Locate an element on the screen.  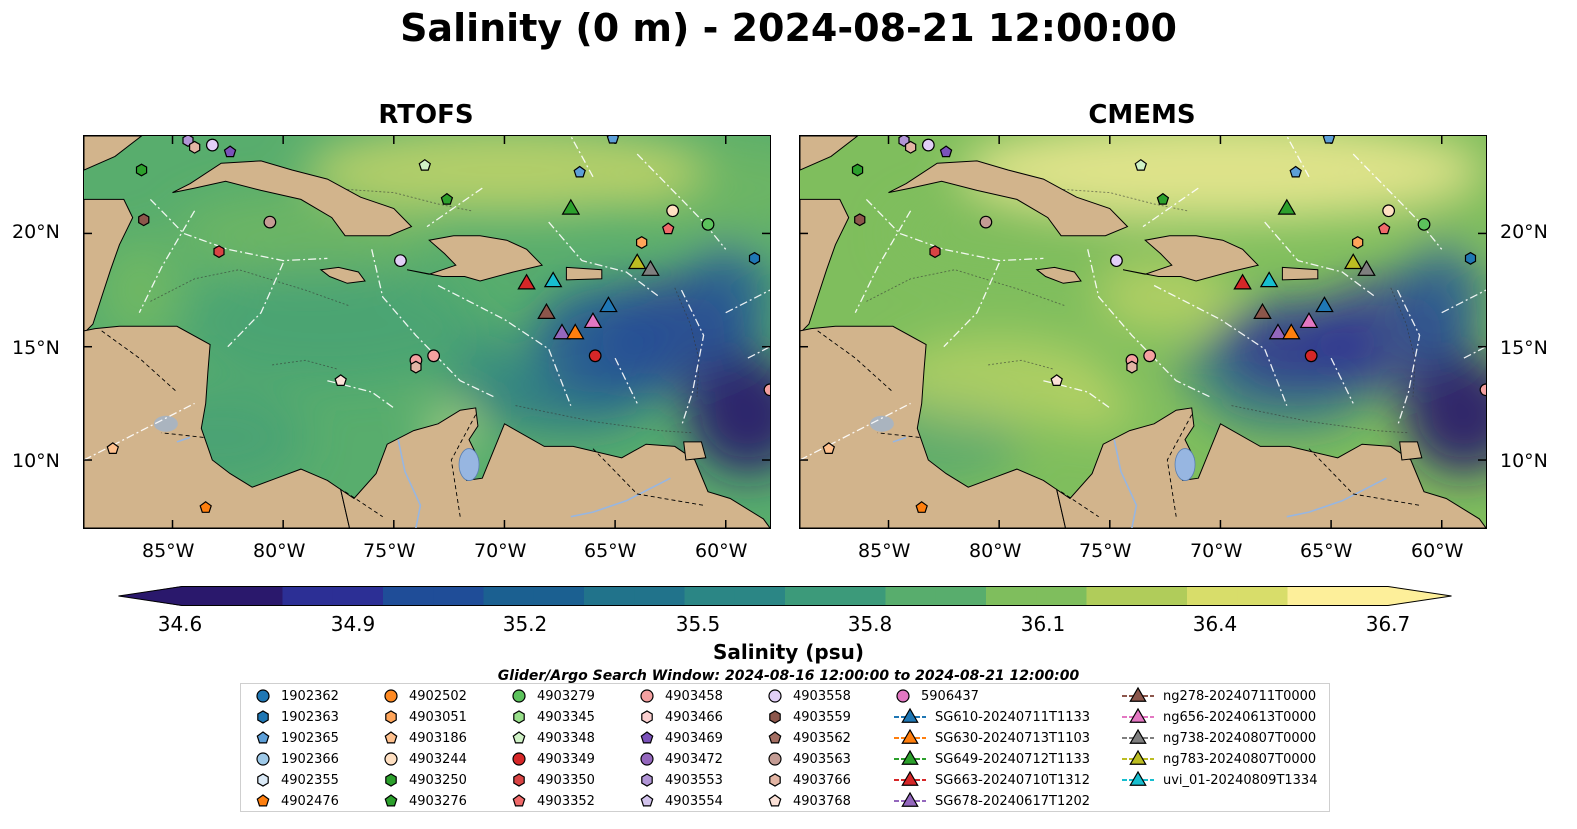
legend-entry: uvi_01-20240809T1334 is located at coordinates (1219, 780).